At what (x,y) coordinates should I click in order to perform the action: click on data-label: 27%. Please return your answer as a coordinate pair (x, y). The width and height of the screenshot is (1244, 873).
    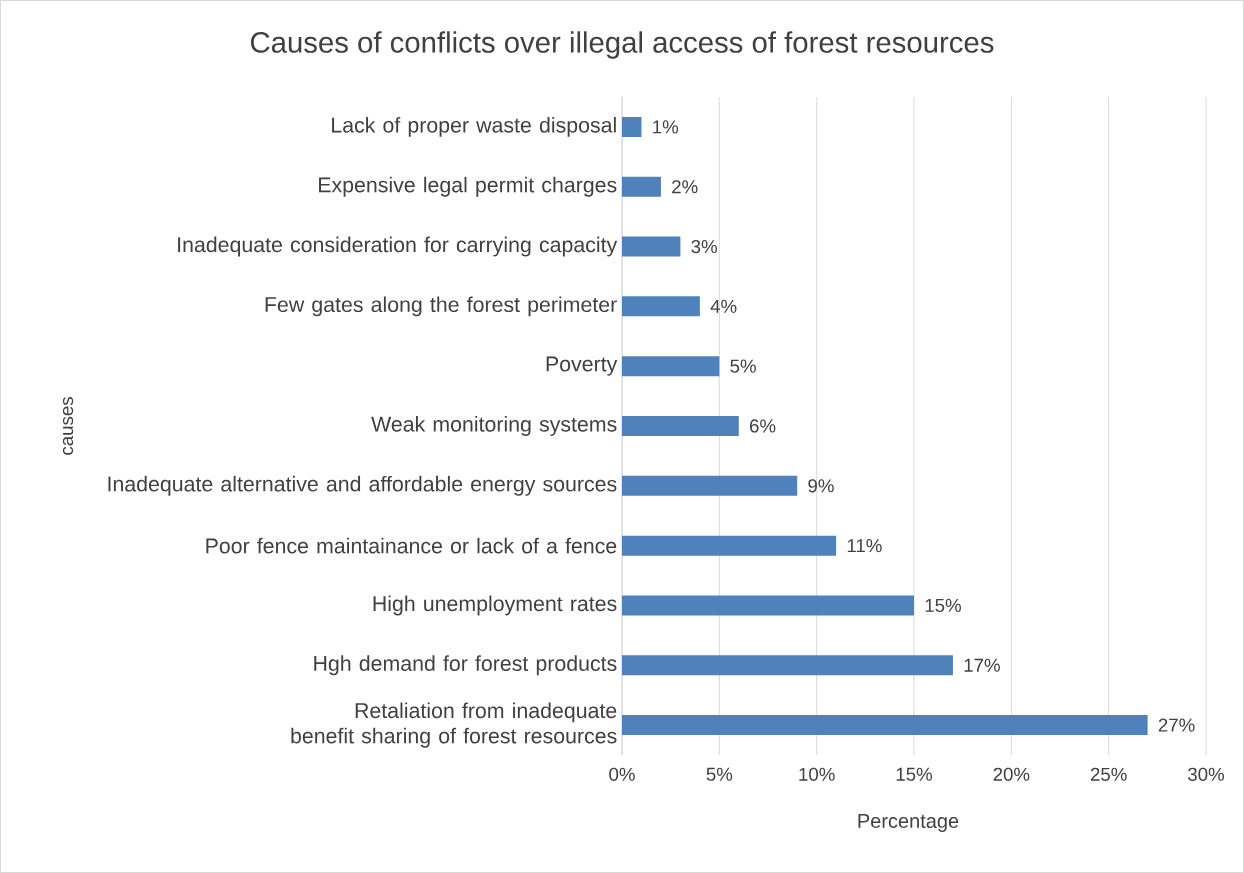
    Looking at the image, I should click on (1176, 725).